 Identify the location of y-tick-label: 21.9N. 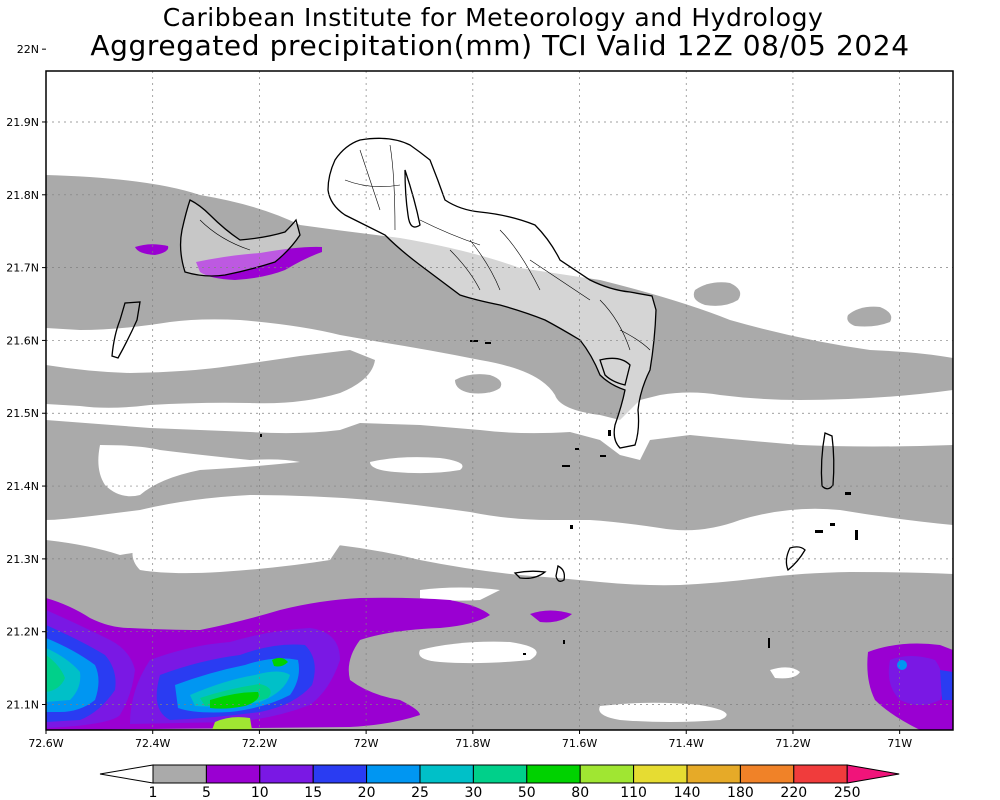
(22, 122).